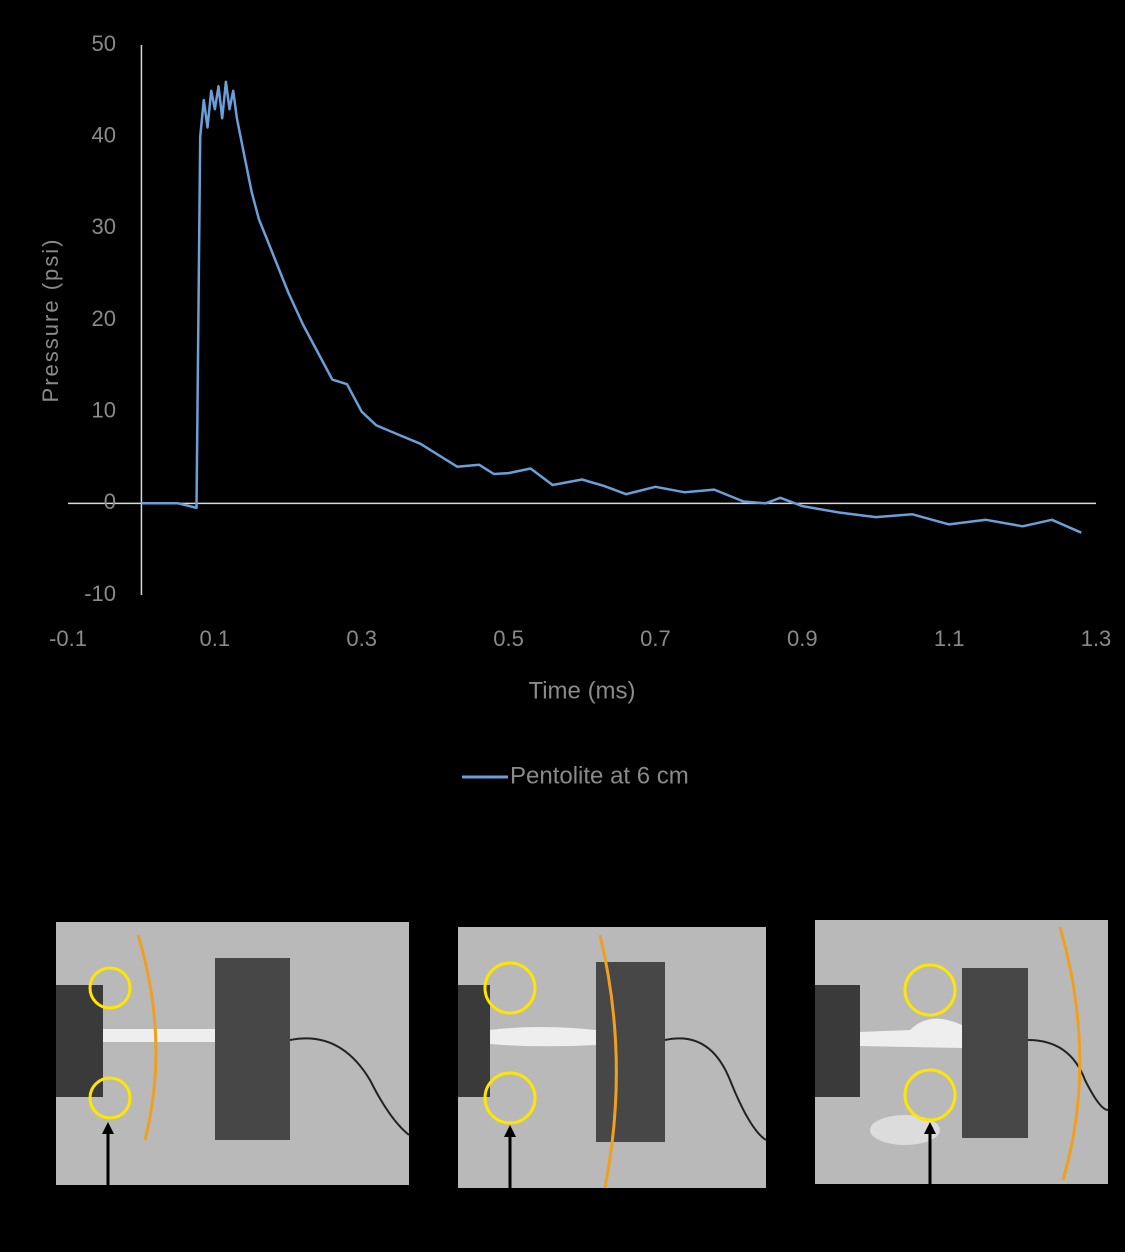 This screenshot has height=1252, width=1125. Describe the element at coordinates (104, 318) in the screenshot. I see `y-tick-label: 20` at that location.